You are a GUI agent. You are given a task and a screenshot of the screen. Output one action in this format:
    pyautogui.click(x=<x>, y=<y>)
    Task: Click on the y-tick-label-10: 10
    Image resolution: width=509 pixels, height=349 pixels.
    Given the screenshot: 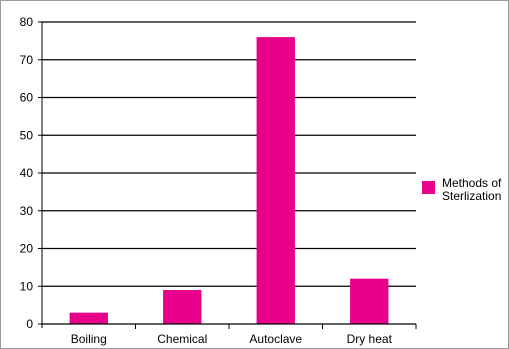 What is the action you would take?
    pyautogui.click(x=27, y=286)
    